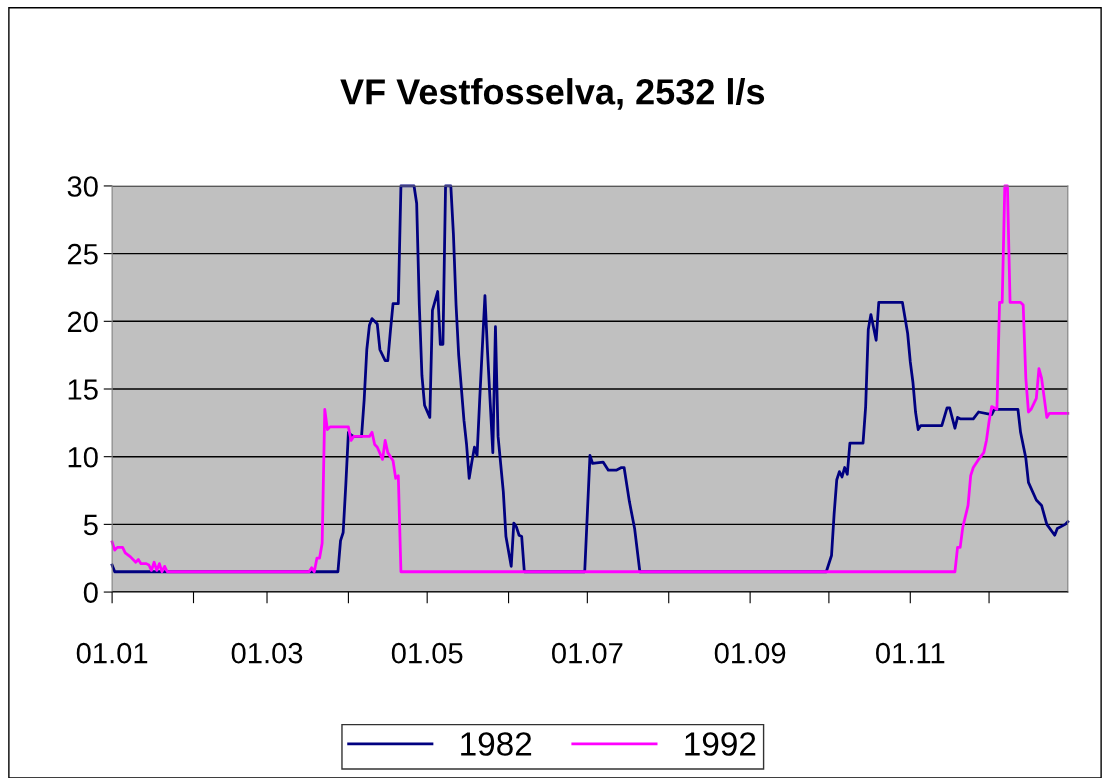 The width and height of the screenshot is (1110, 778). What do you see at coordinates (267, 653) in the screenshot?
I see `x-tick-label: 01.03` at bounding box center [267, 653].